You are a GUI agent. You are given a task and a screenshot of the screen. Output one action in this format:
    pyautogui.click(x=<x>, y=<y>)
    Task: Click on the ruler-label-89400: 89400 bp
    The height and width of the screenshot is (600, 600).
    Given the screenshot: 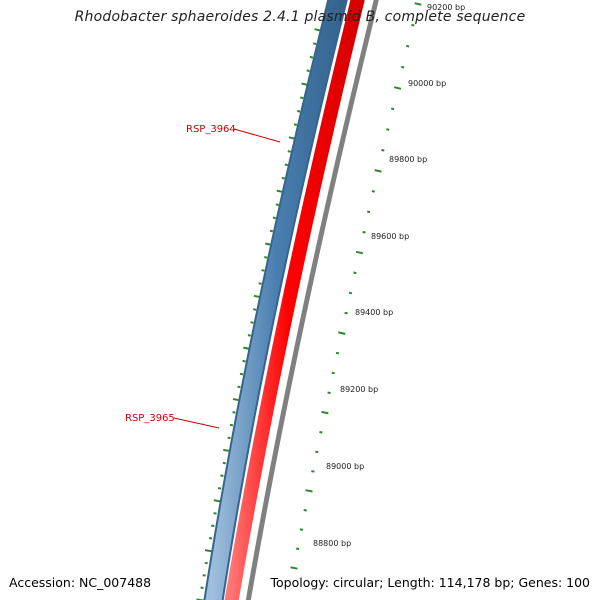 What is the action you would take?
    pyautogui.click(x=374, y=312)
    